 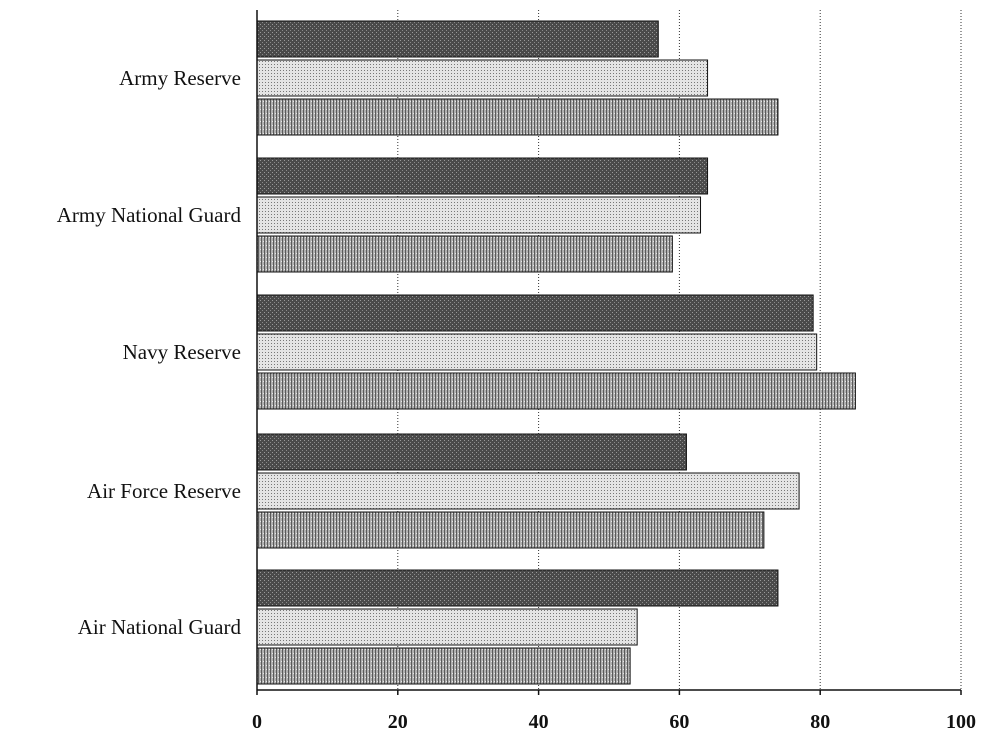 I want to click on x-tick-label: 60, so click(x=679, y=722).